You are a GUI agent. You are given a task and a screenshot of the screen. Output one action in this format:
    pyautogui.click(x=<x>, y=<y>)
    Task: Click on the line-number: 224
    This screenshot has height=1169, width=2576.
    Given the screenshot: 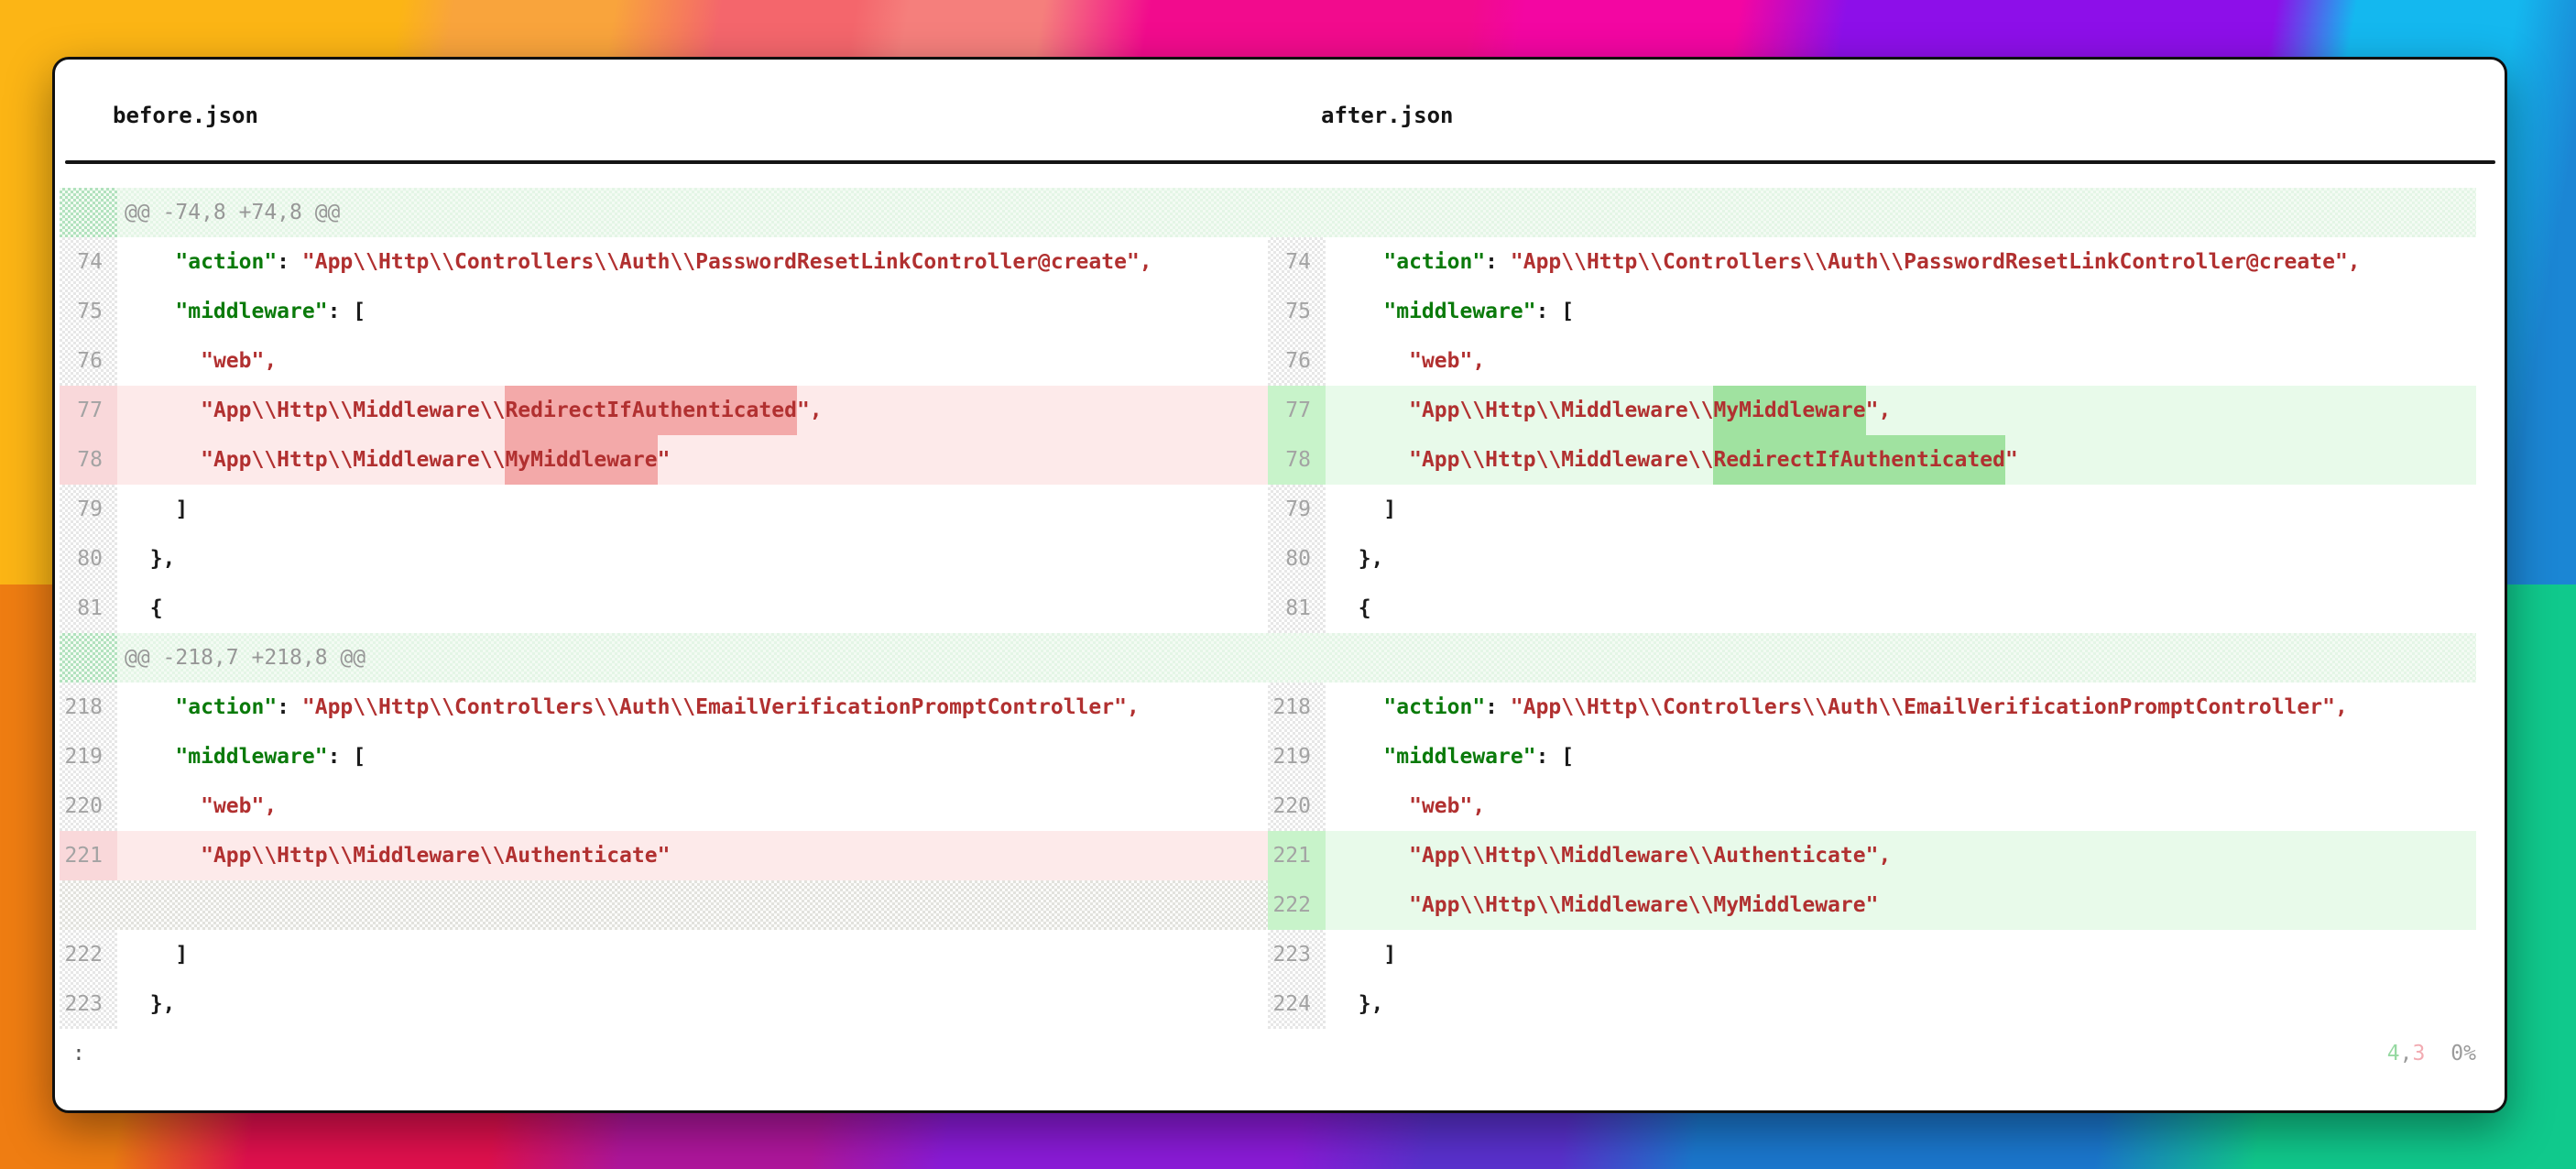 What is the action you would take?
    pyautogui.click(x=1297, y=1004)
    